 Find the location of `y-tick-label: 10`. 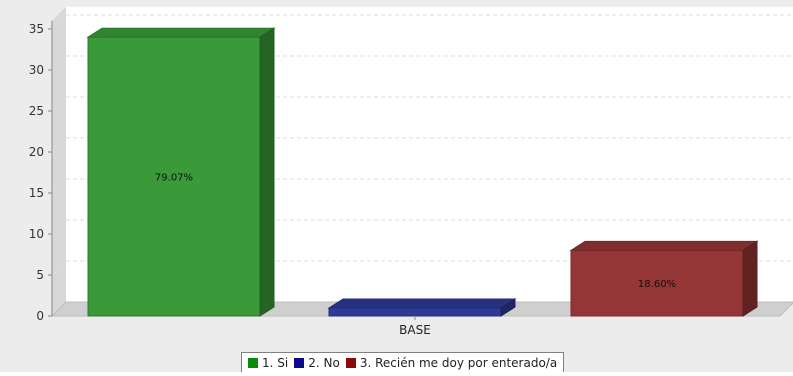

y-tick-label: 10 is located at coordinates (36, 234).